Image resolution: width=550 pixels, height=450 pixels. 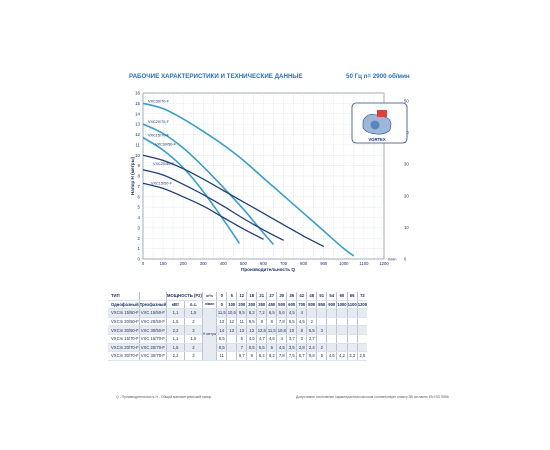 What do you see at coordinates (405, 259) in the screenshot?
I see `y2-tick-label: 0` at bounding box center [405, 259].